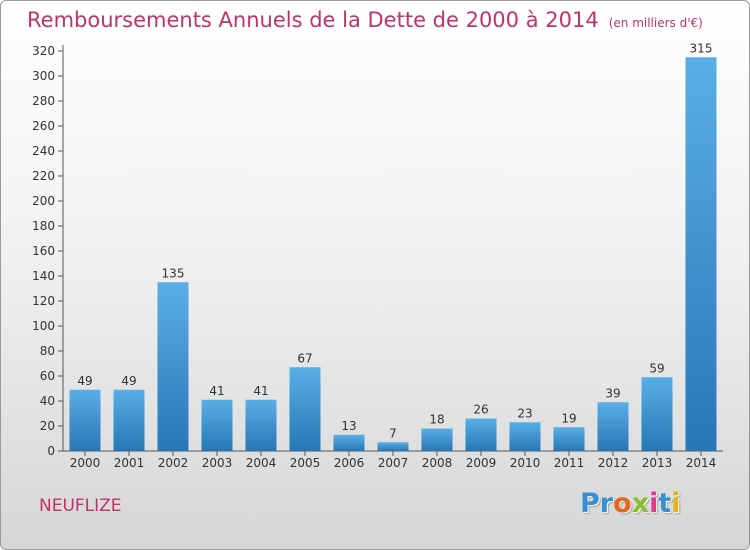  I want to click on x-tick-label: 2006, so click(349, 463).